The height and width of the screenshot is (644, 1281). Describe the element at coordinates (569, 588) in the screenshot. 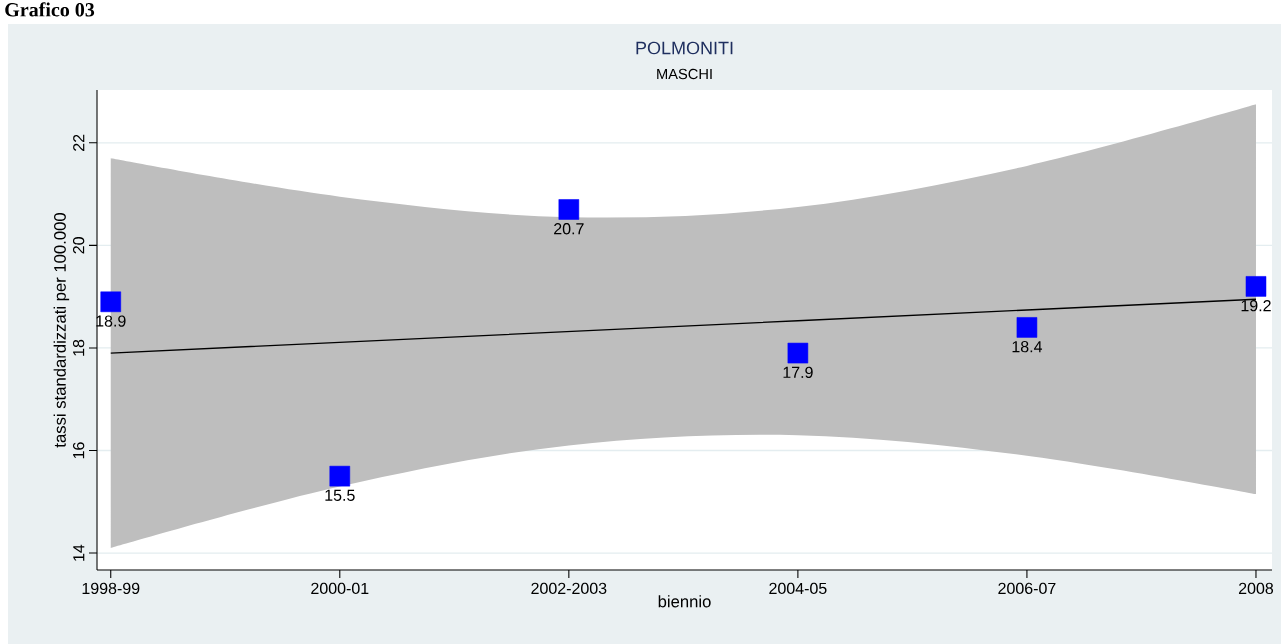

I see `x-tick-label: 2002-2003` at that location.